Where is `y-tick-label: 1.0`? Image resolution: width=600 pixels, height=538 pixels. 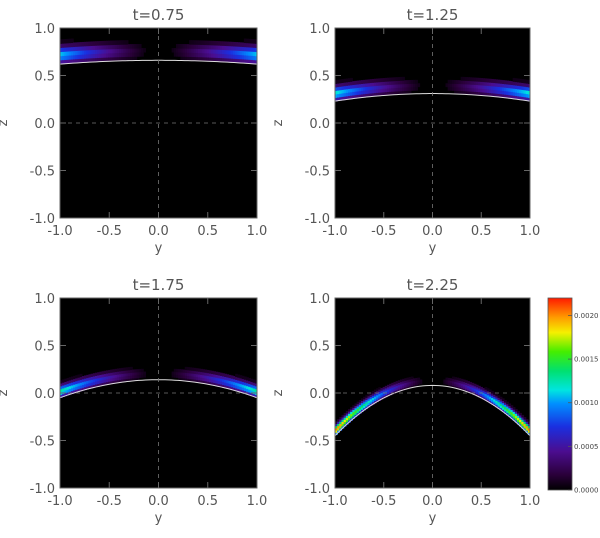 y-tick-label: 1.0 is located at coordinates (44, 29).